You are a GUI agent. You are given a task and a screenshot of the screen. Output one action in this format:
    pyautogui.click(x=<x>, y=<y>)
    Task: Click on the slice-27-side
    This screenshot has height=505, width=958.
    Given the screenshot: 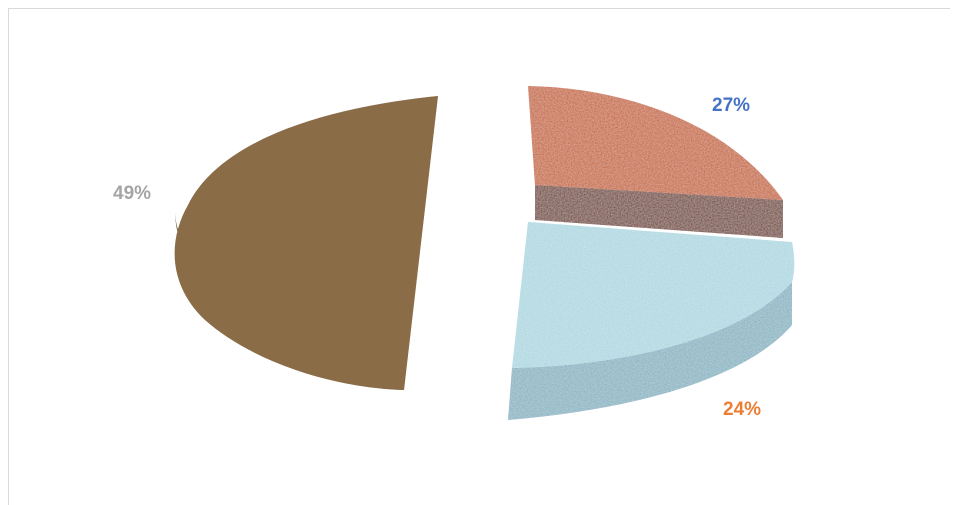 What is the action you would take?
    pyautogui.click(x=659, y=211)
    